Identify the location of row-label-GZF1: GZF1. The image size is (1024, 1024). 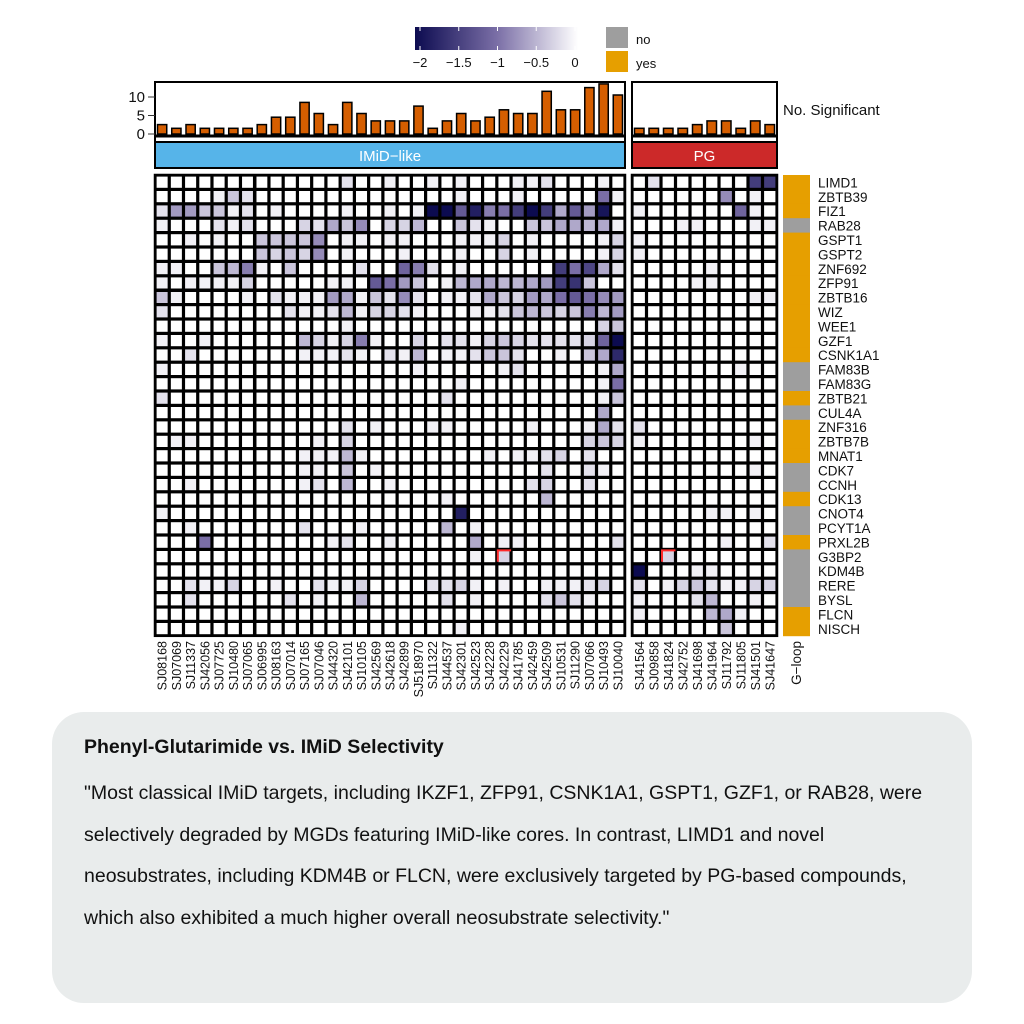
(835, 341).